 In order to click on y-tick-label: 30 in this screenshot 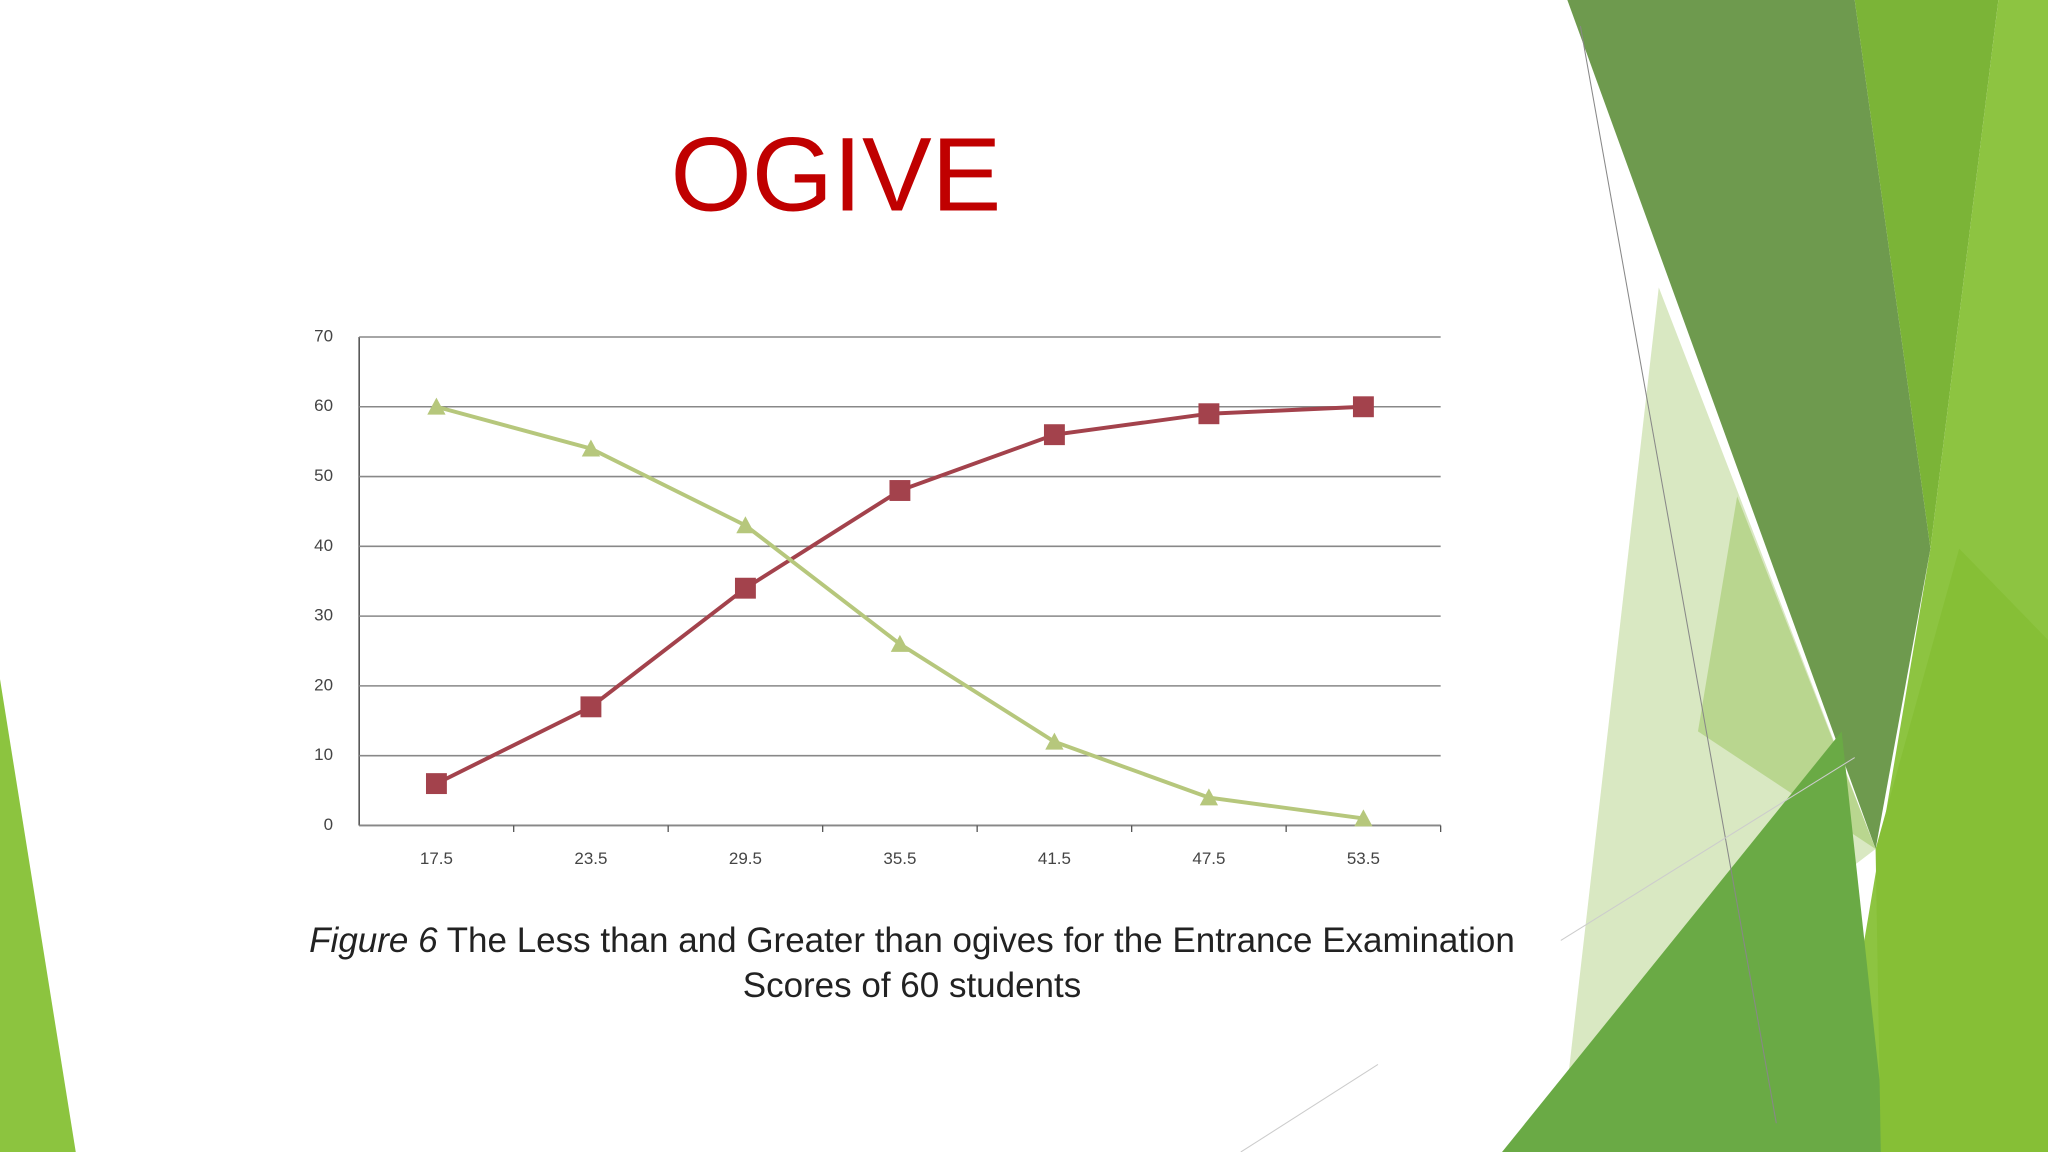, I will do `click(323, 615)`.